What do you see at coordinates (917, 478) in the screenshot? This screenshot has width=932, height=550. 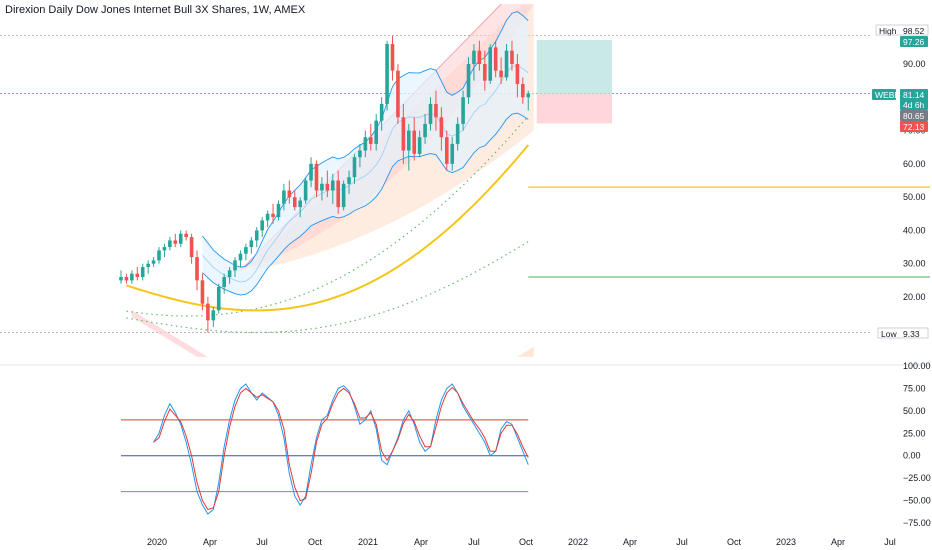 I see `osc-tick-label: −25.00` at bounding box center [917, 478].